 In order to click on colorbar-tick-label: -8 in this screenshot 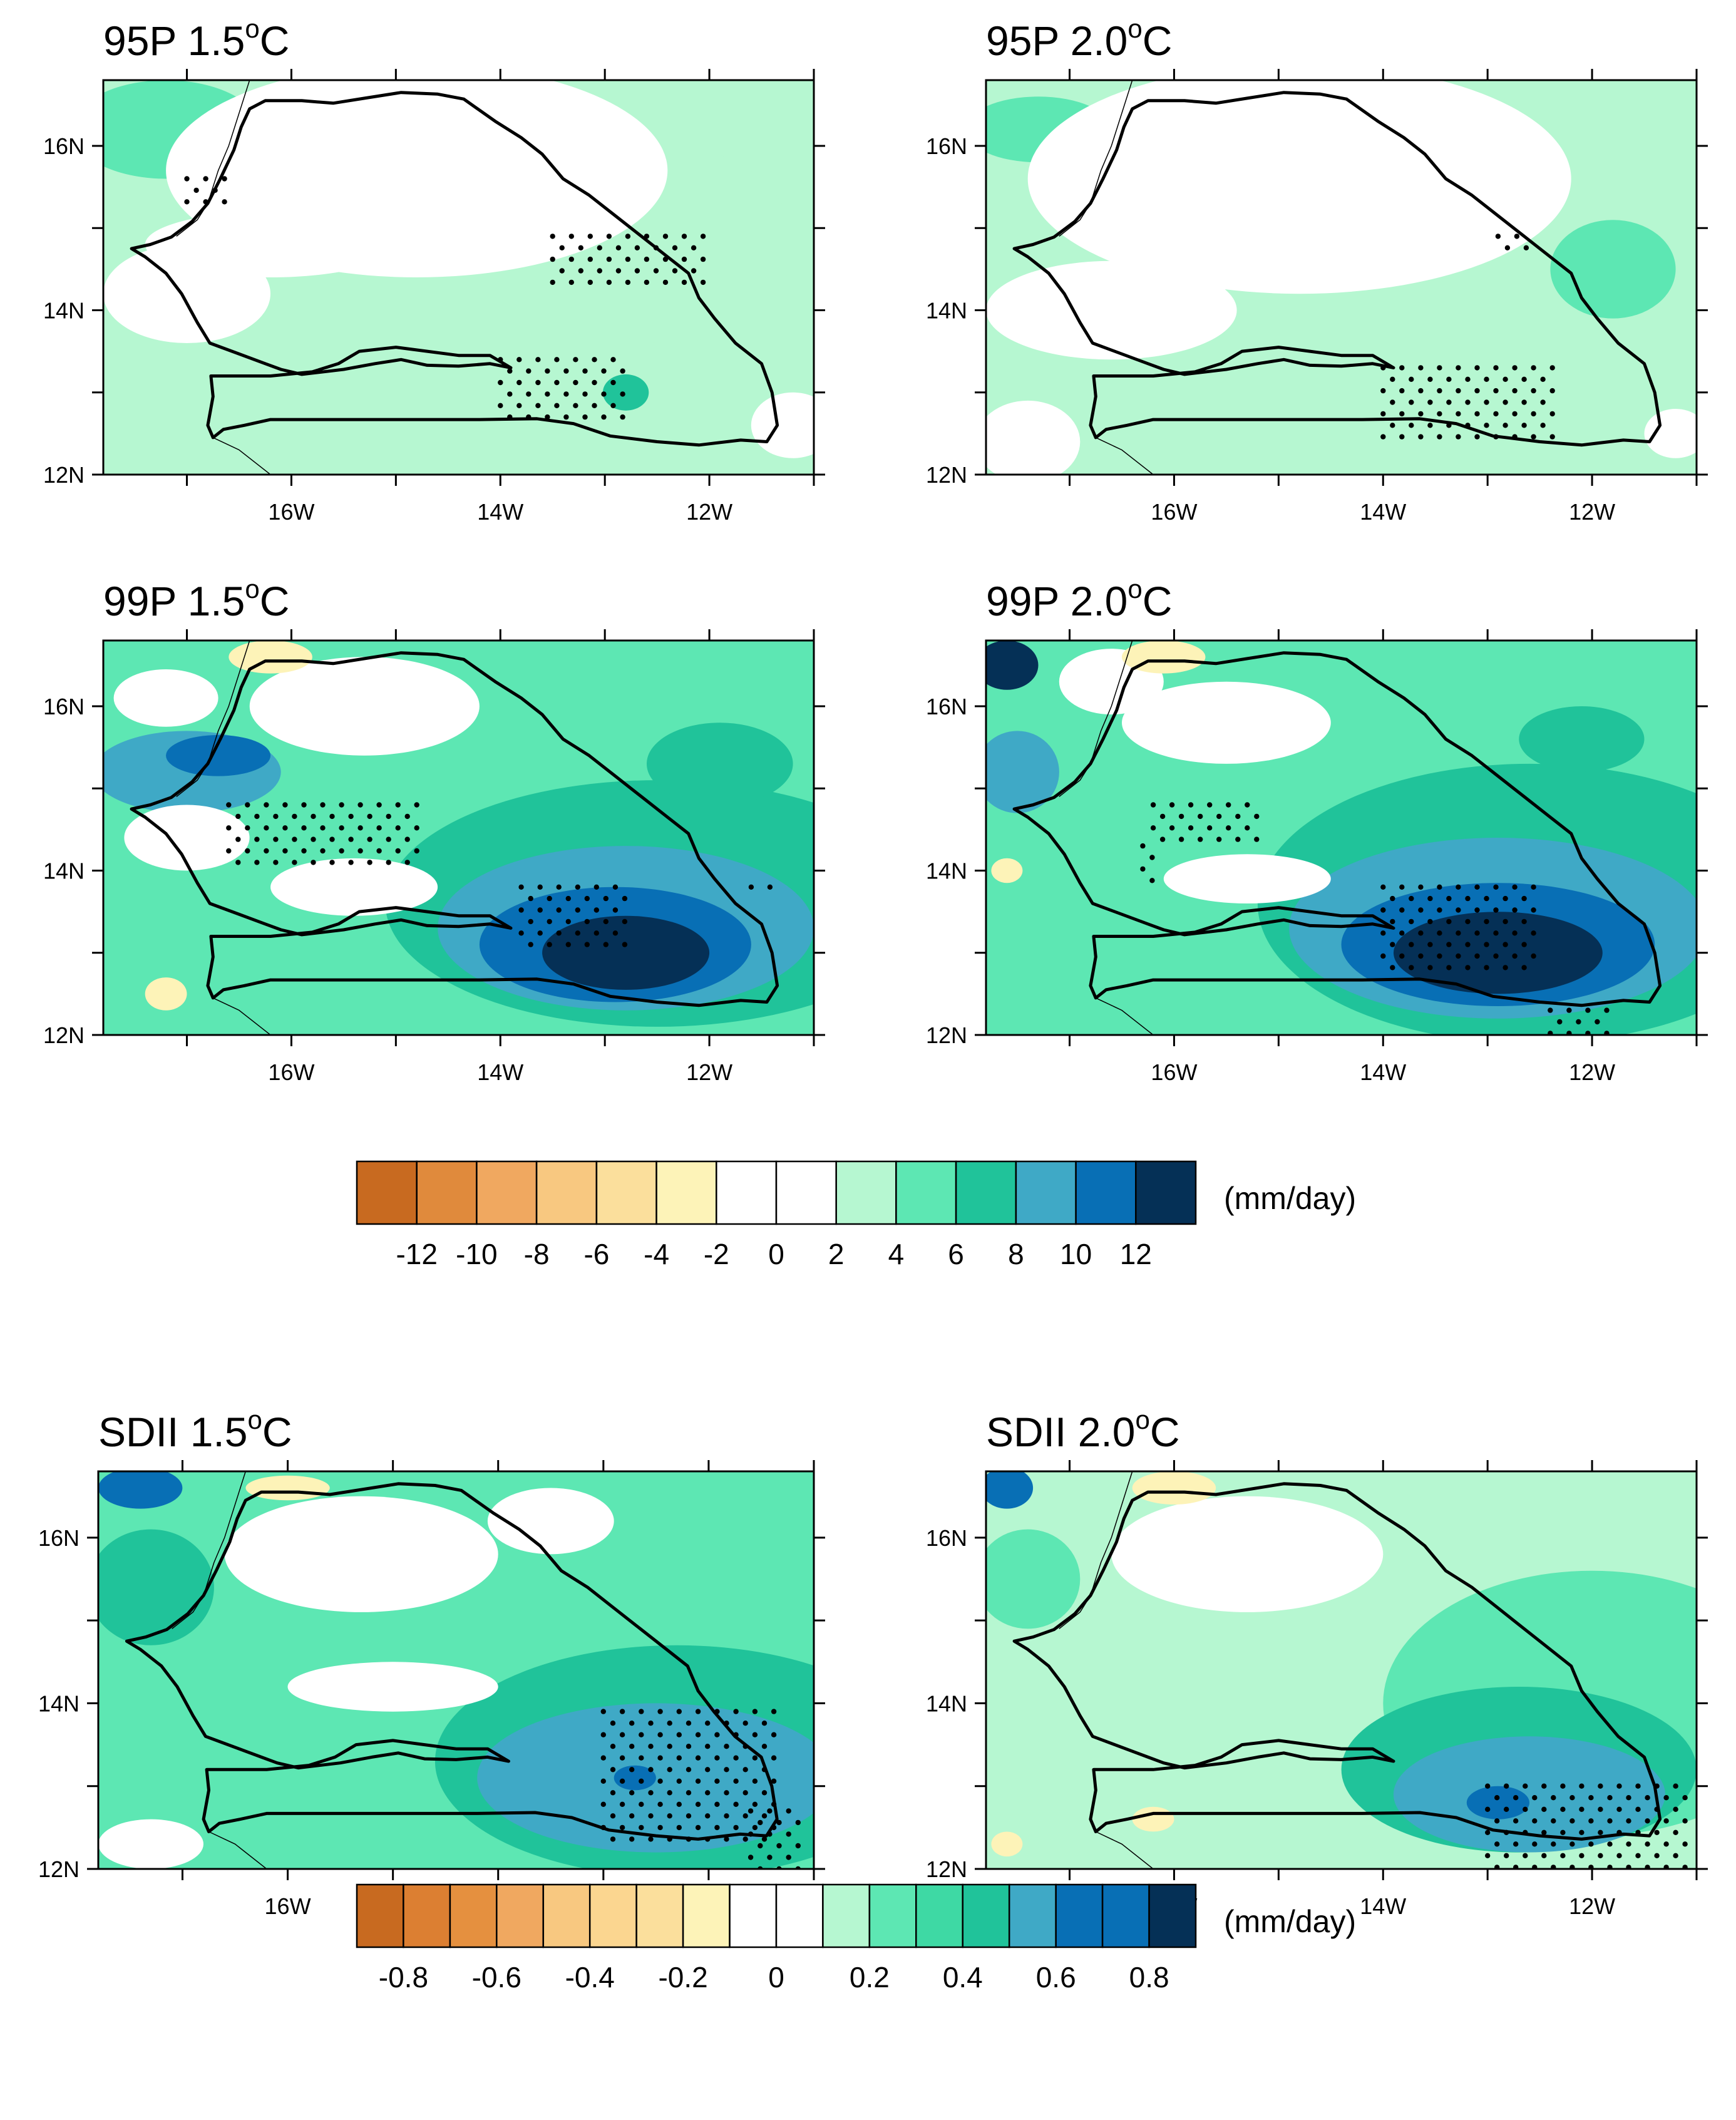, I will do `click(537, 1254)`.